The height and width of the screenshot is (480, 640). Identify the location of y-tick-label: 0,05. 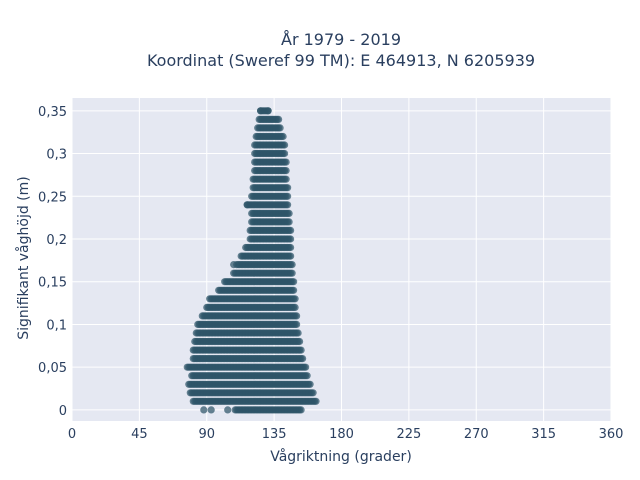
(52, 368).